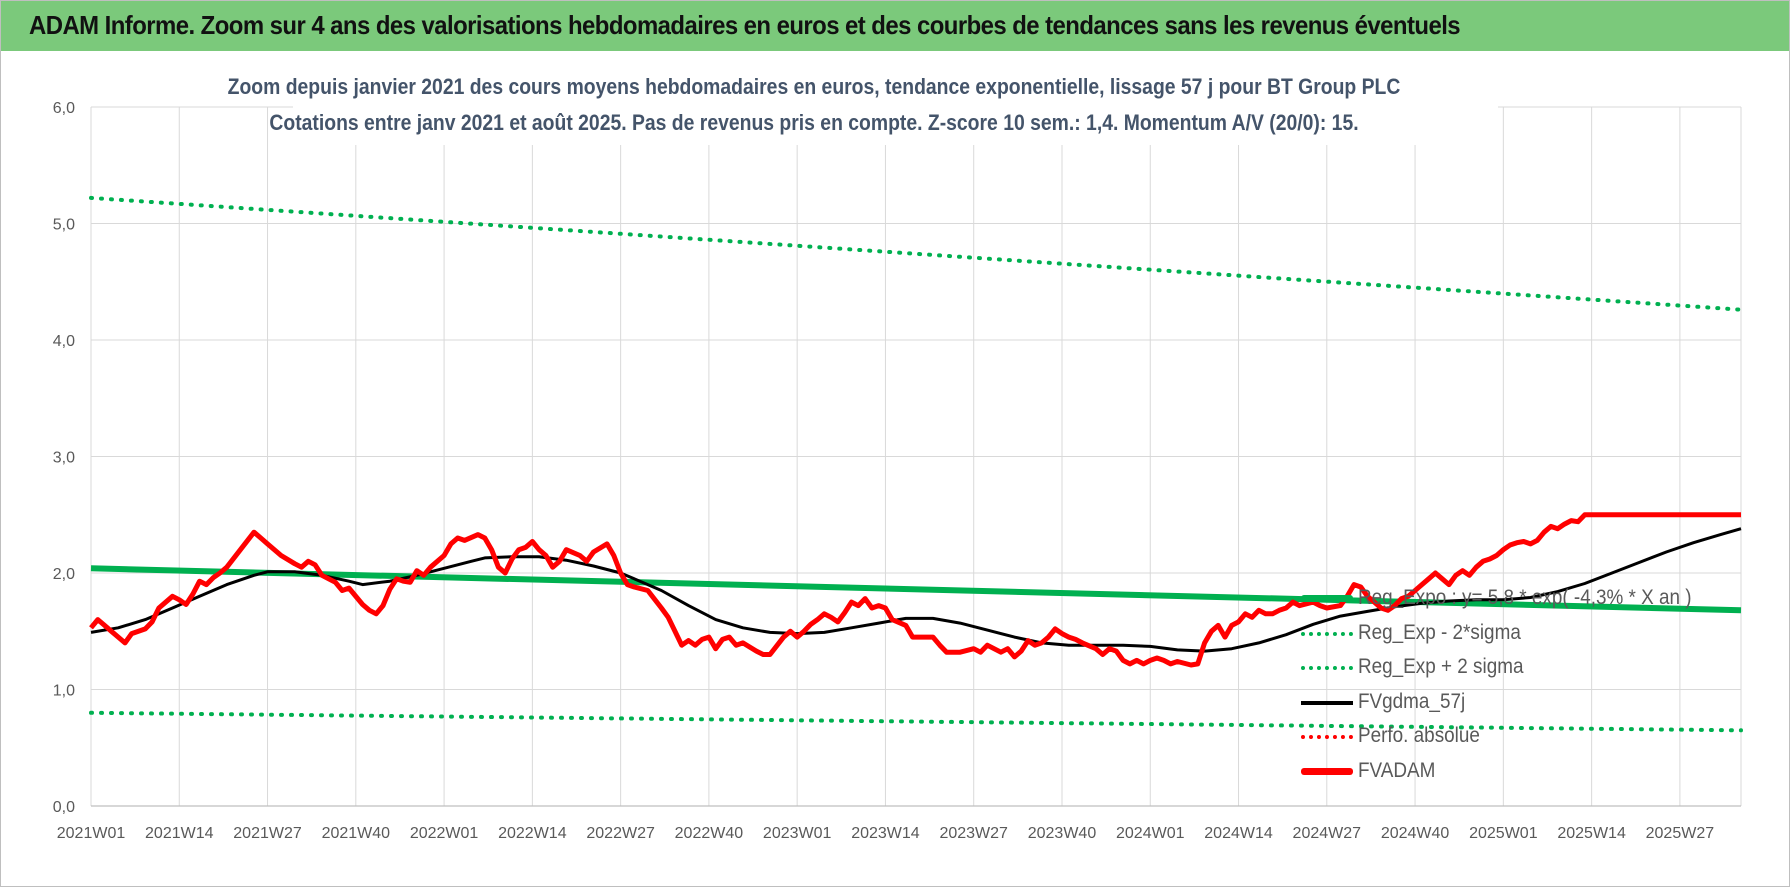  What do you see at coordinates (916, 253) in the screenshot?
I see `series-reg-exp-2-sigma-line` at bounding box center [916, 253].